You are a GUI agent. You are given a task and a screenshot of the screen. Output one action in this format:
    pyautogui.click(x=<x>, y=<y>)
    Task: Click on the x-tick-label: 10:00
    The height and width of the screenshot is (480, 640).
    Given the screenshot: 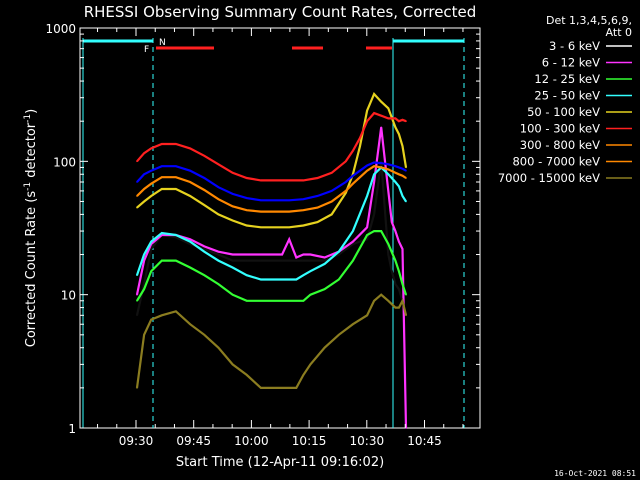 What is the action you would take?
    pyautogui.click(x=251, y=441)
    